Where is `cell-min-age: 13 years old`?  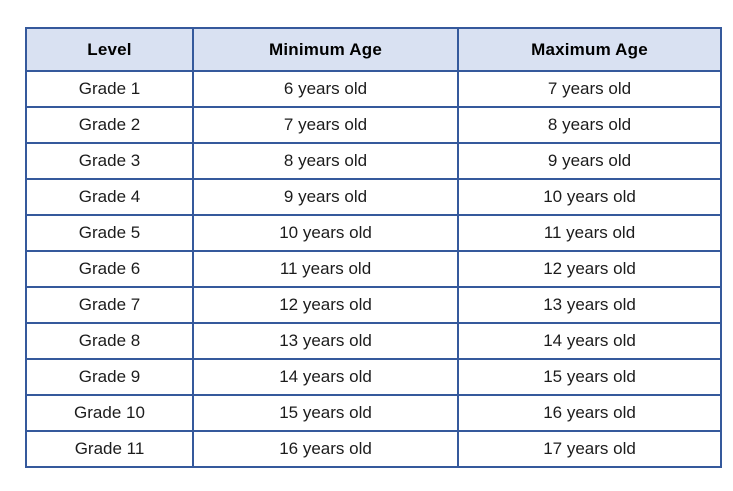 cell-min-age: 13 years old is located at coordinates (325, 341).